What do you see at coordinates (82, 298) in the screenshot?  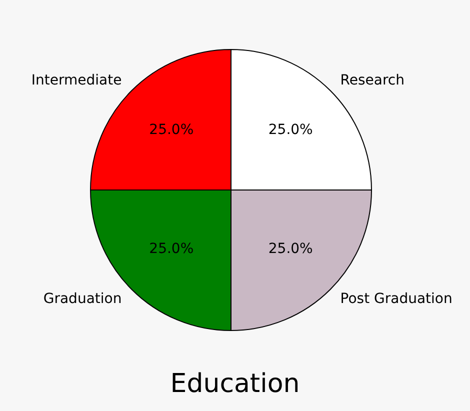 I see `slice-label: Graduation` at bounding box center [82, 298].